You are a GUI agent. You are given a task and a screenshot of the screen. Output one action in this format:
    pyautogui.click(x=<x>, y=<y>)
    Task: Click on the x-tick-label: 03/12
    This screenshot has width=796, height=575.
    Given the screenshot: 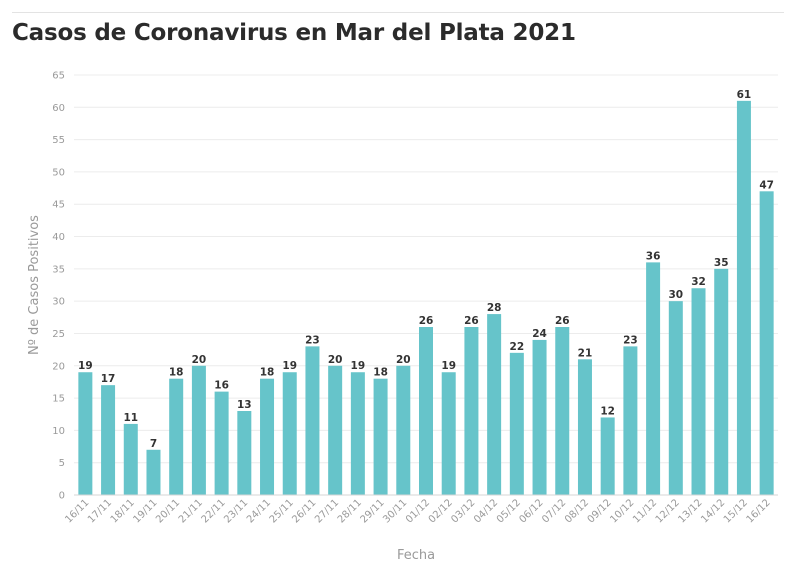 What is the action you would take?
    pyautogui.click(x=463, y=511)
    